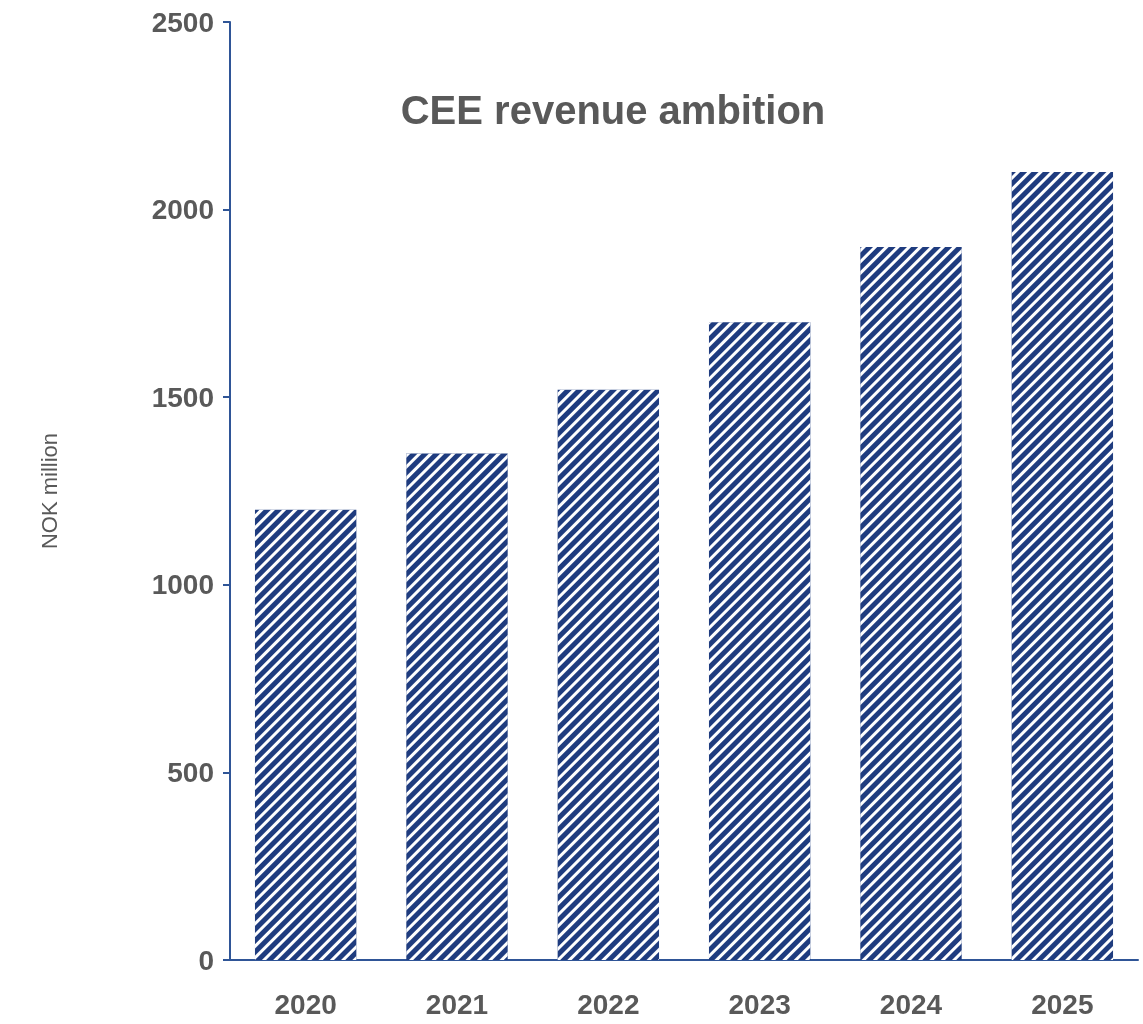  I want to click on y-tick-label: 0, so click(206, 960).